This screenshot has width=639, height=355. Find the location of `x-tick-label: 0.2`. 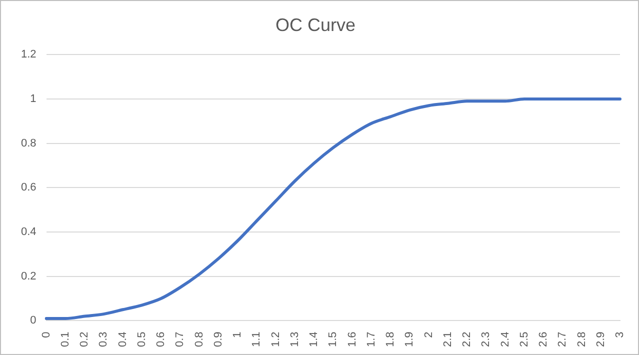

x-tick-label: 0.2 is located at coordinates (84, 340).